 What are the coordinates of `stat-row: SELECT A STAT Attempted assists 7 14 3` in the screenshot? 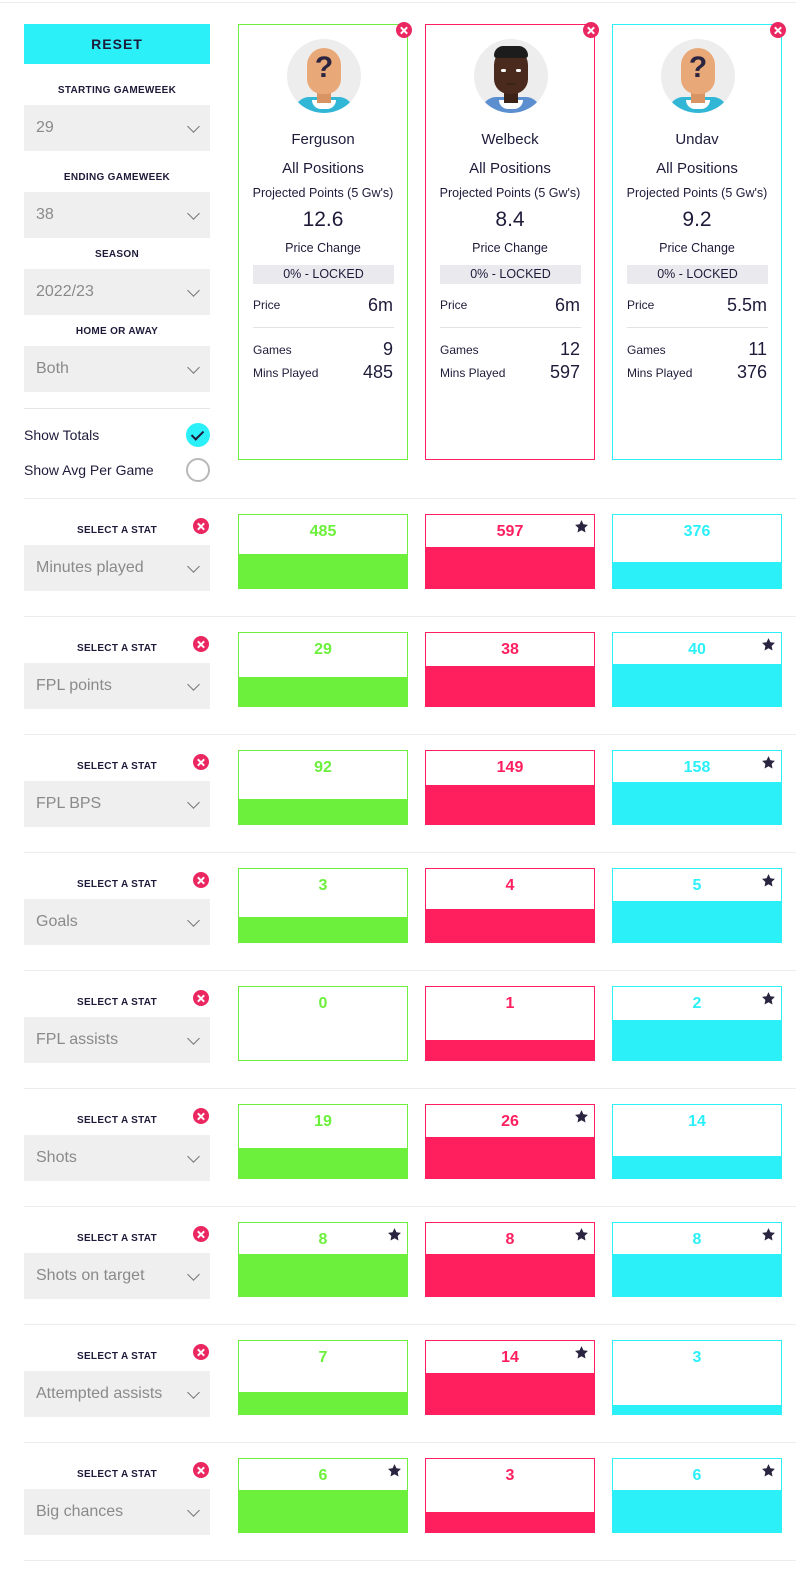 It's located at (400, 1384).